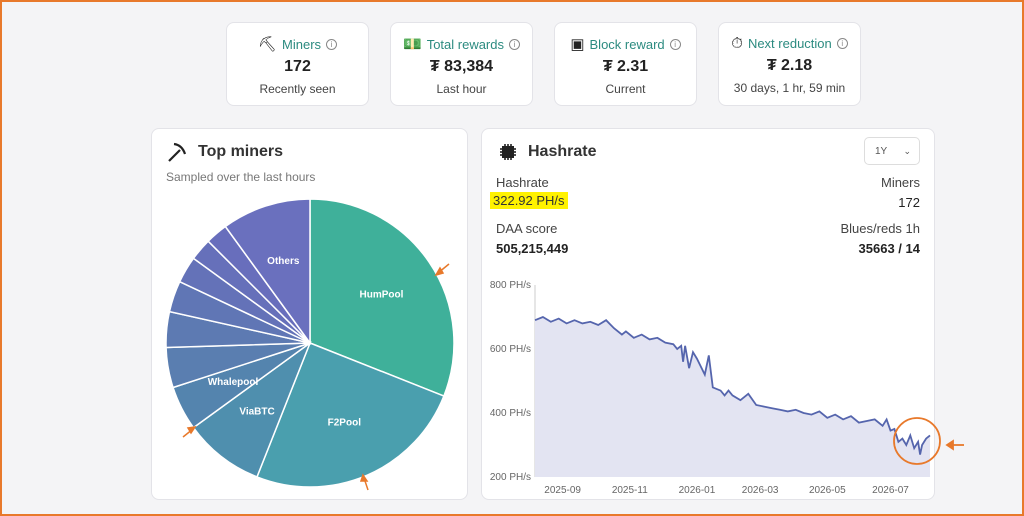 The height and width of the screenshot is (516, 1024). I want to click on cash-icon: ▣, so click(577, 44).